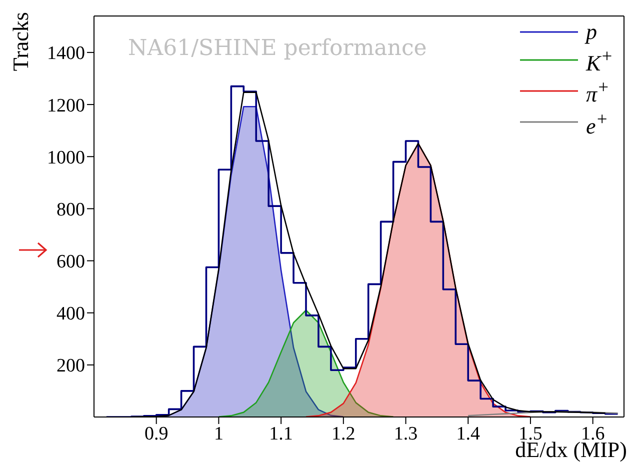 The height and width of the screenshot is (475, 639). What do you see at coordinates (66, 53) in the screenshot?
I see `y-tick-label: 1400` at bounding box center [66, 53].